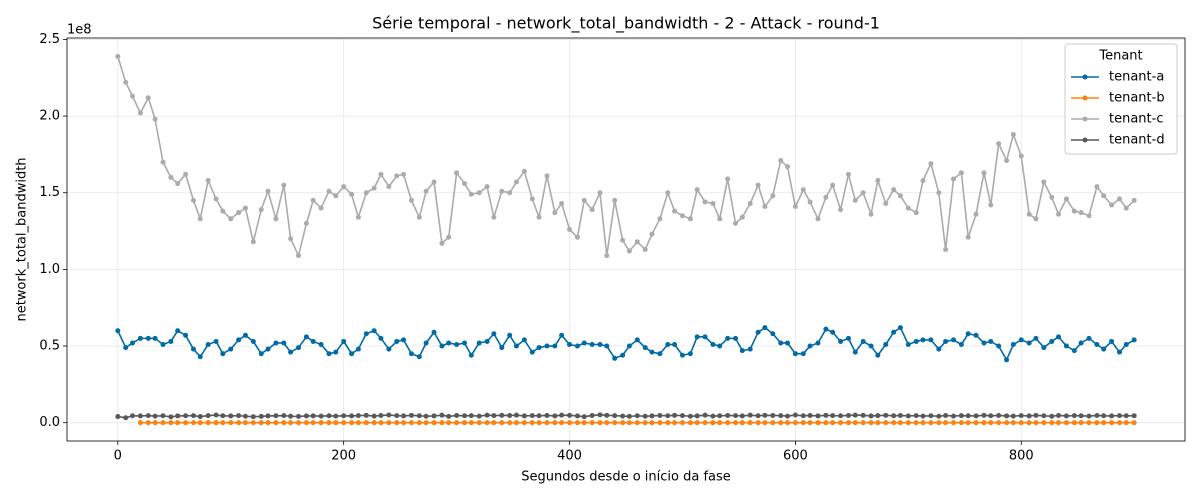 The image size is (1200, 500). I want to click on legend-title: Tenant, so click(1120, 56).